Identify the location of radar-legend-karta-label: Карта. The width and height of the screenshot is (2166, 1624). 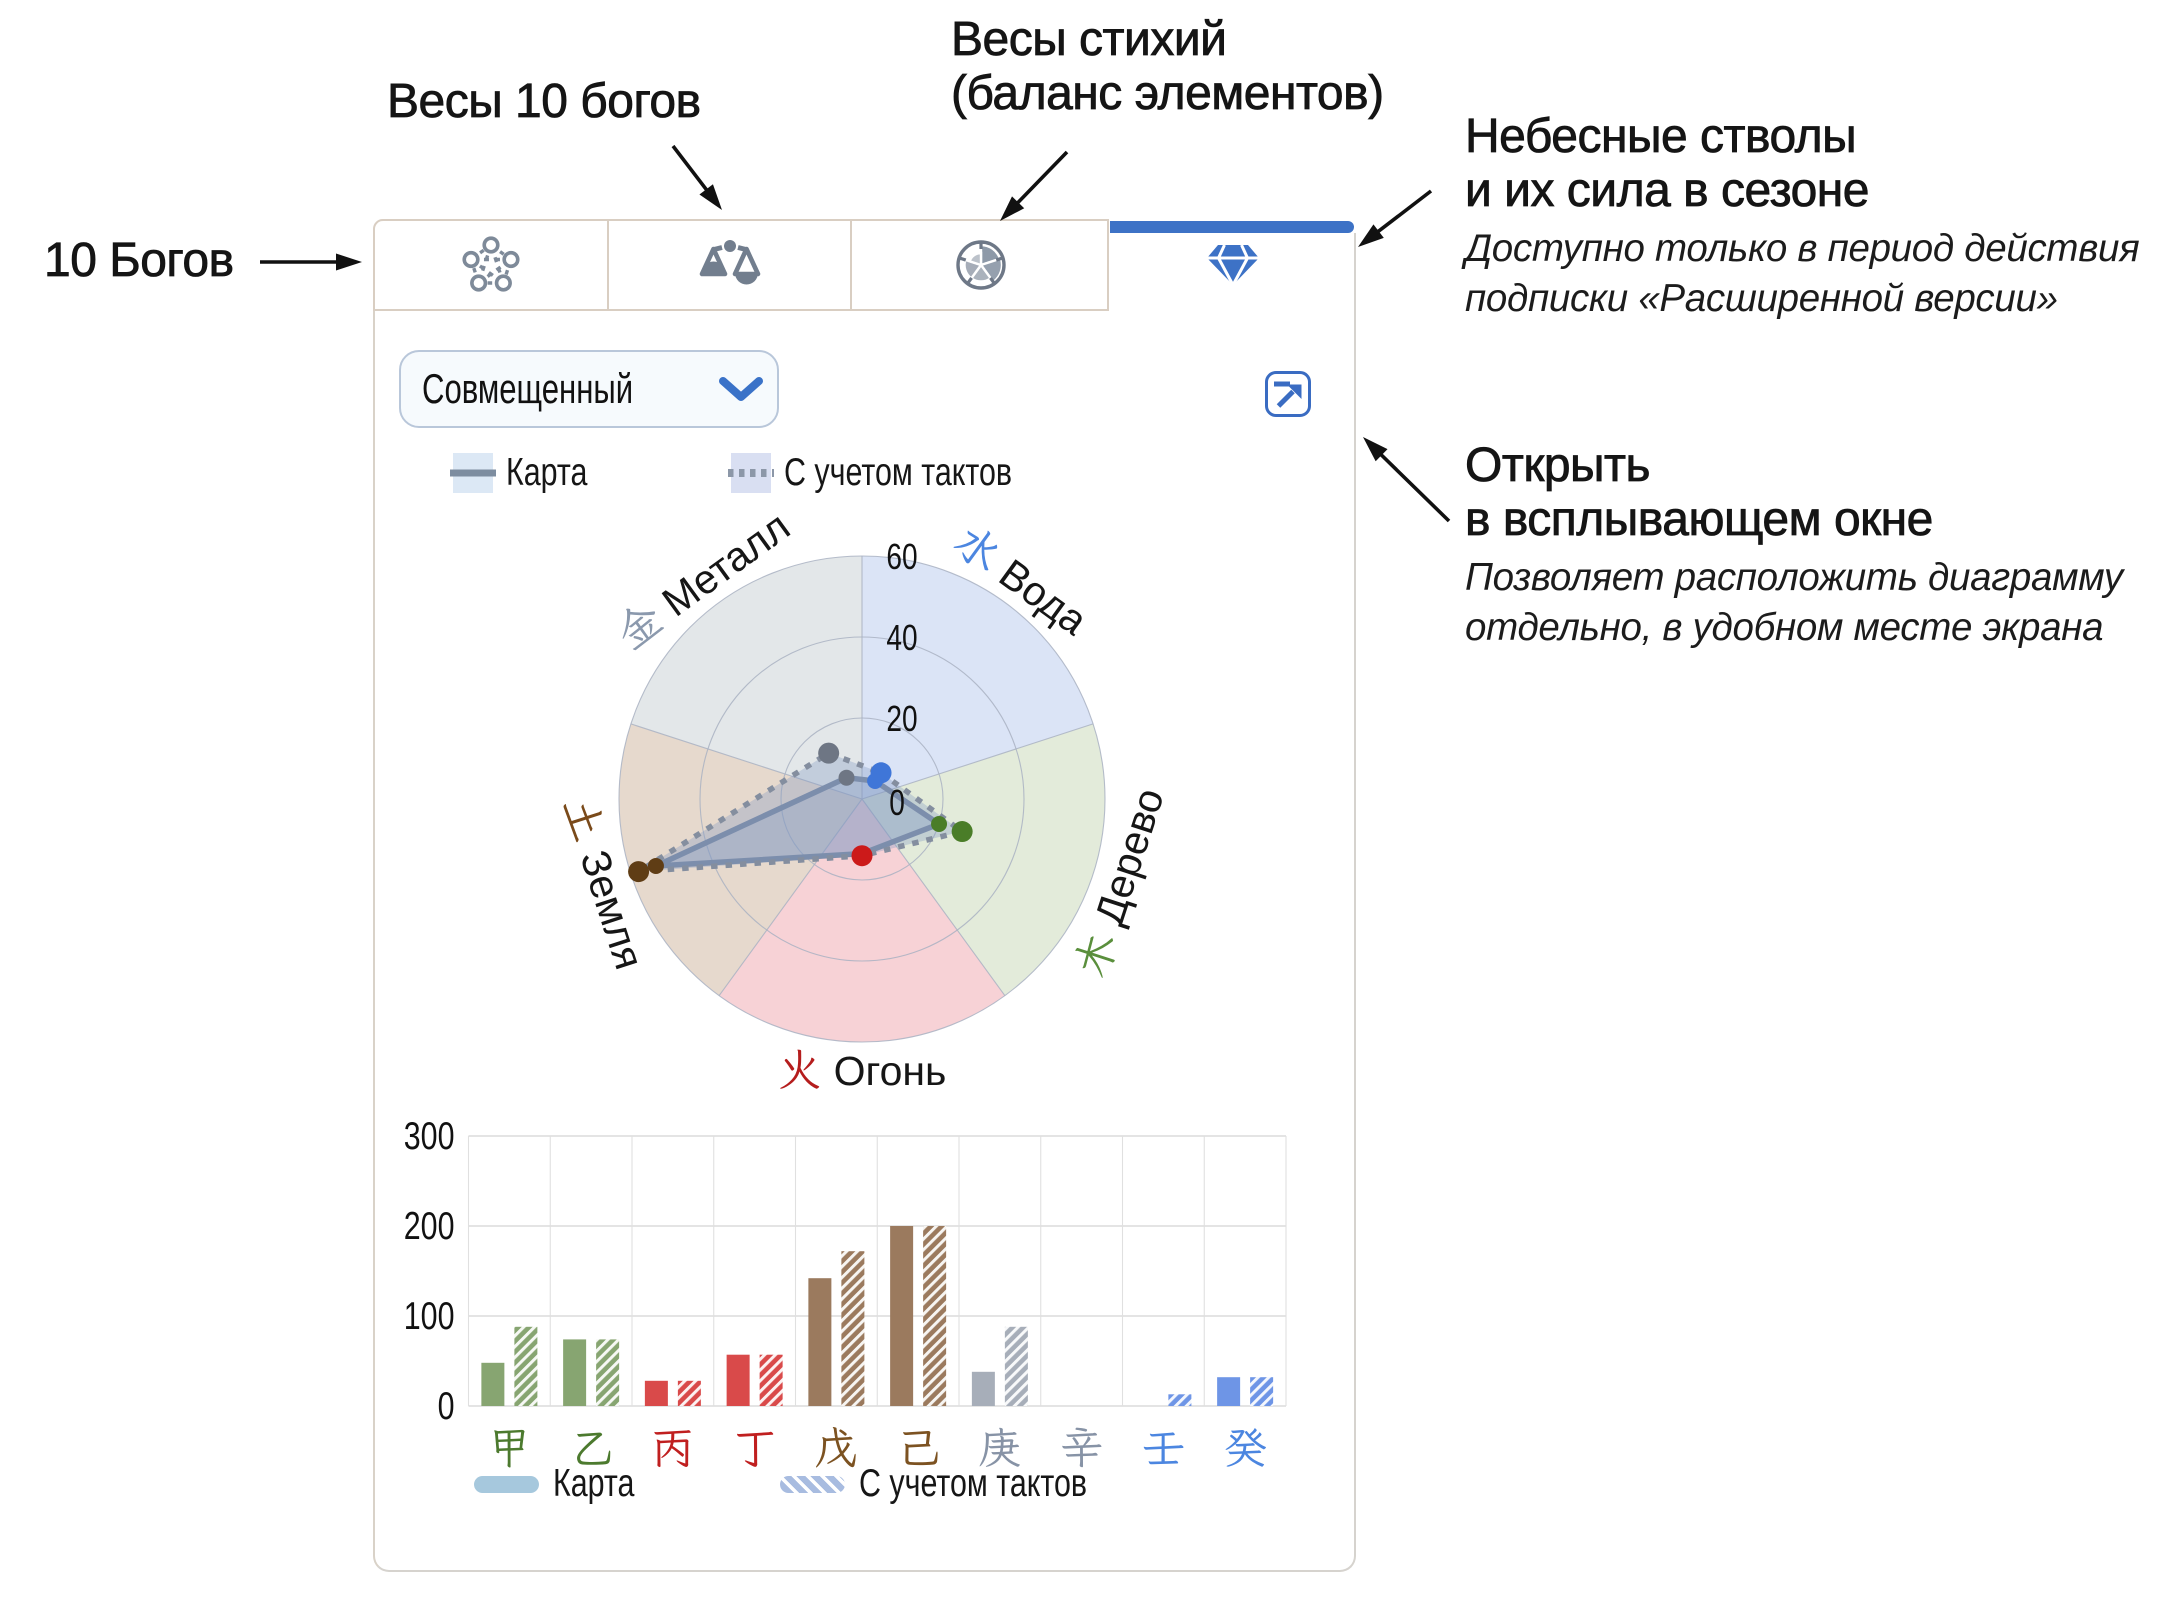
(547, 472).